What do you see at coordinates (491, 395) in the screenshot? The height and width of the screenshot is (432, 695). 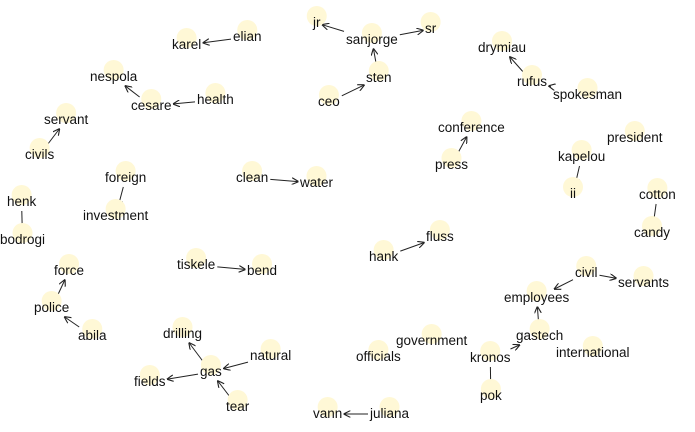 I see `node-label-pok: pok` at bounding box center [491, 395].